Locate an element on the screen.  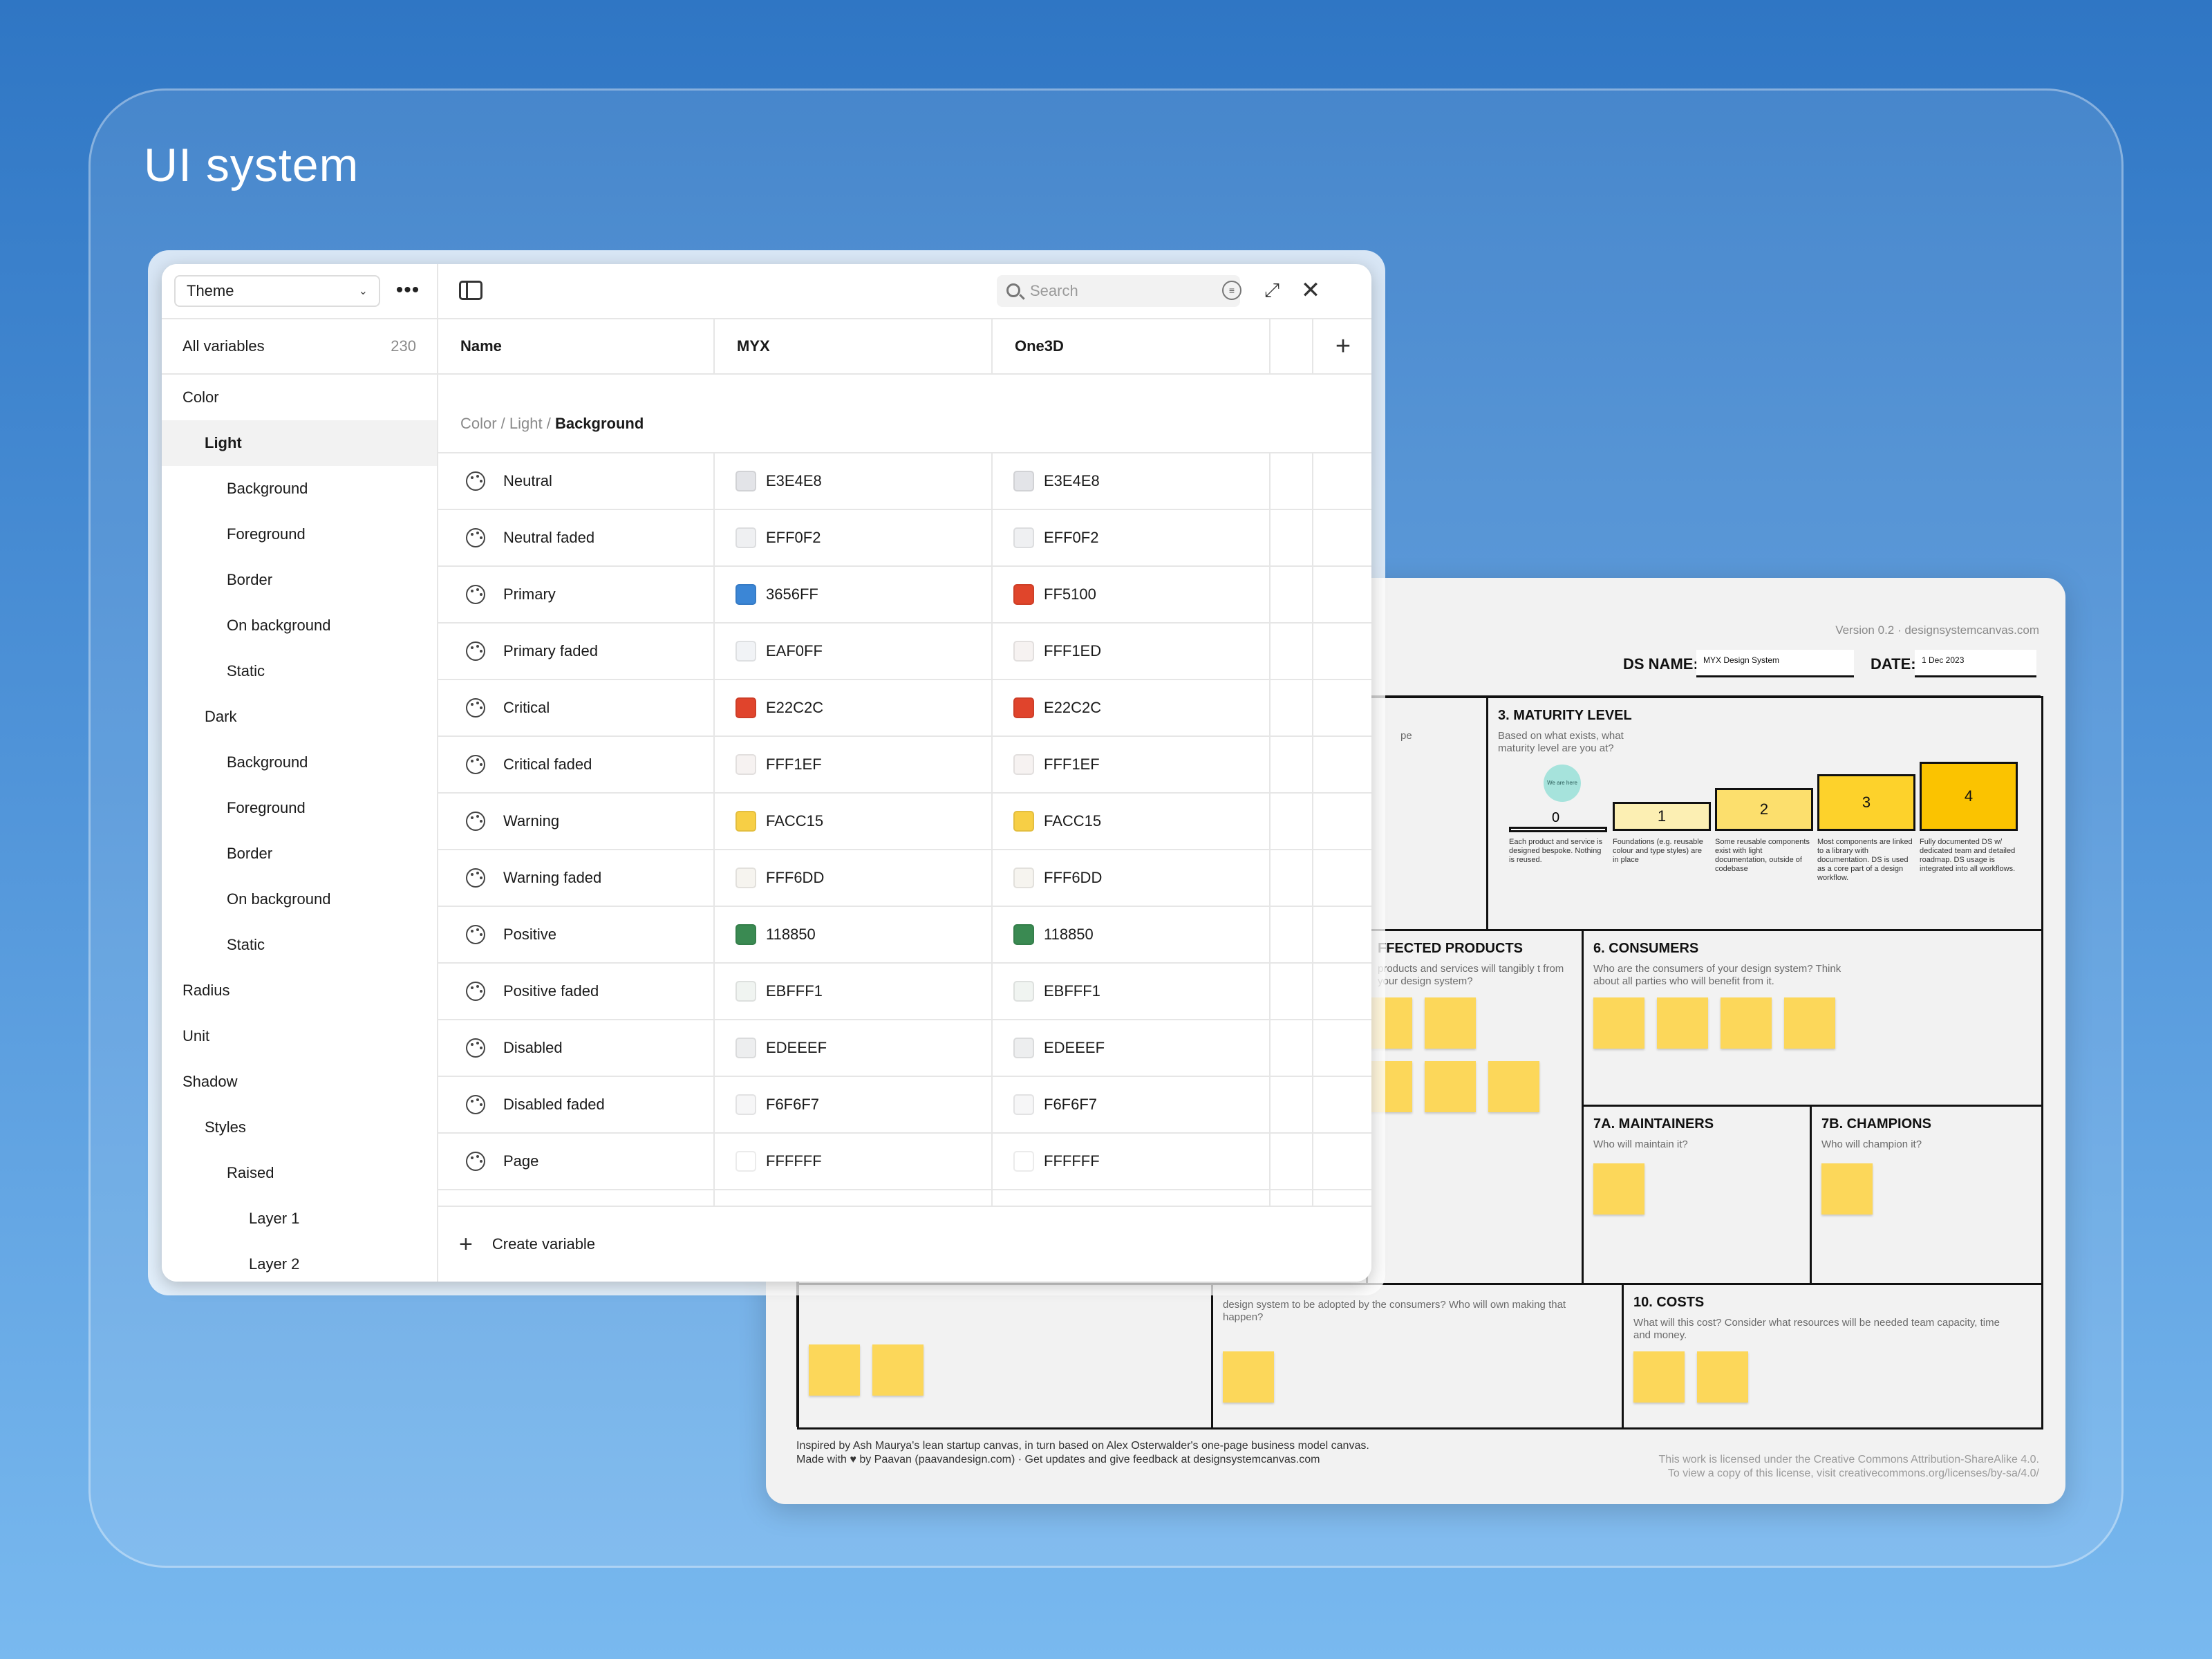
search-input: Search is located at coordinates (1118, 291).